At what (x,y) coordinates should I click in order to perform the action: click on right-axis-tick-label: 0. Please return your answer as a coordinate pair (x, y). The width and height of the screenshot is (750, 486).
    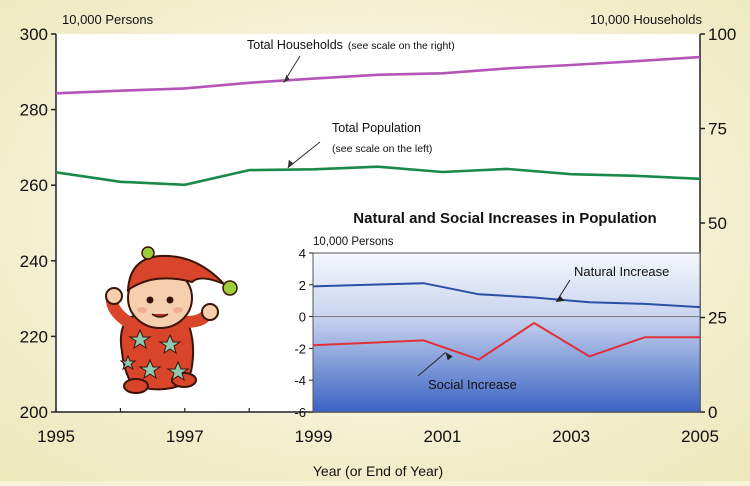
    Looking at the image, I should click on (712, 412).